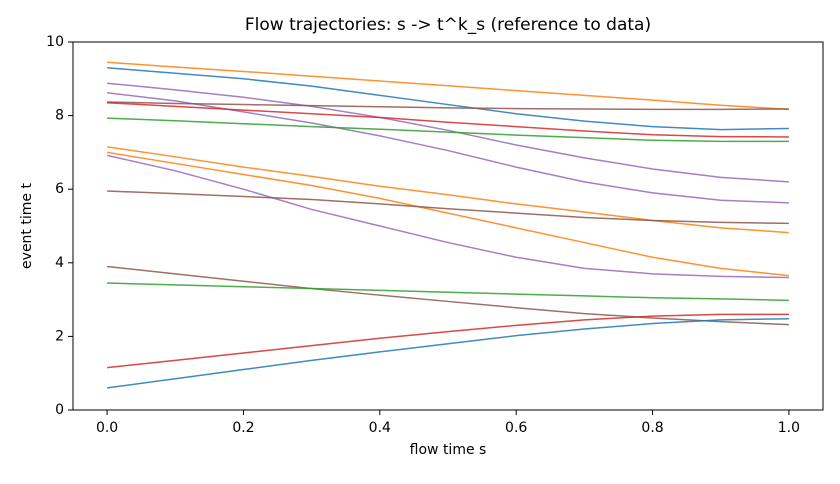 This screenshot has height=484, width=840. I want to click on x-tick-label: 0.8, so click(652, 428).